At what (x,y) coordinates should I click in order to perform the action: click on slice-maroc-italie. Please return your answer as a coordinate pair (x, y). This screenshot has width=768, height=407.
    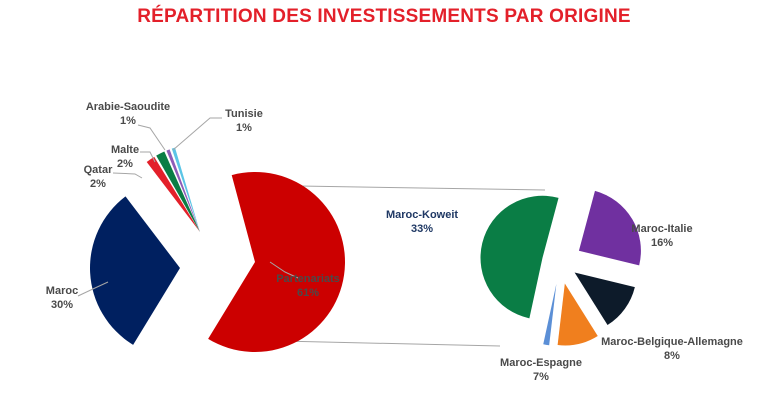
    Looking at the image, I should click on (609, 228).